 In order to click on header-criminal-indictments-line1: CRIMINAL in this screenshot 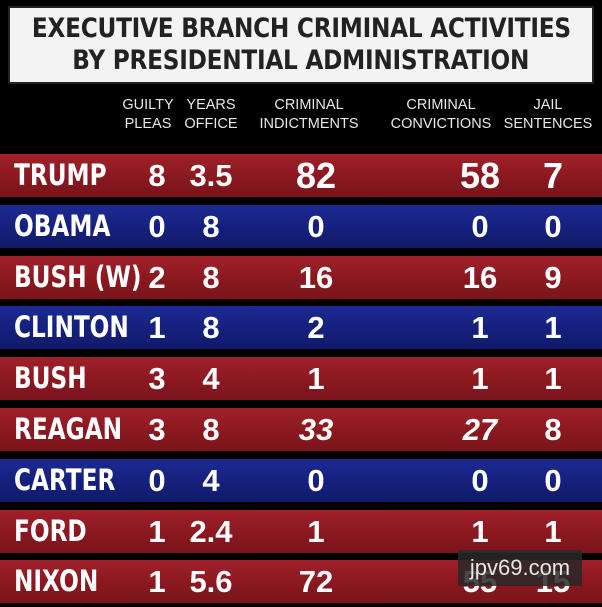, I will do `click(309, 105)`.